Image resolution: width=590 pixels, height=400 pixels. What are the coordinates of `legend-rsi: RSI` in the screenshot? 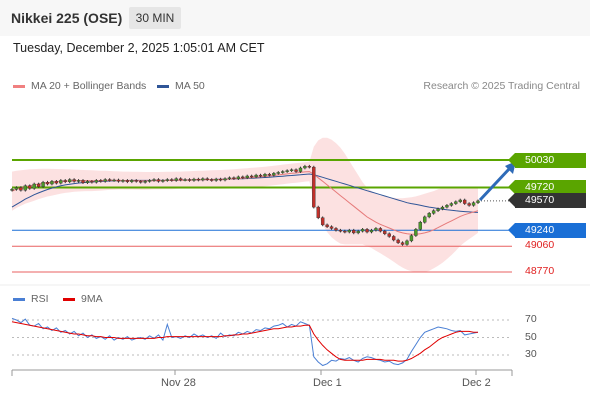 It's located at (31, 299).